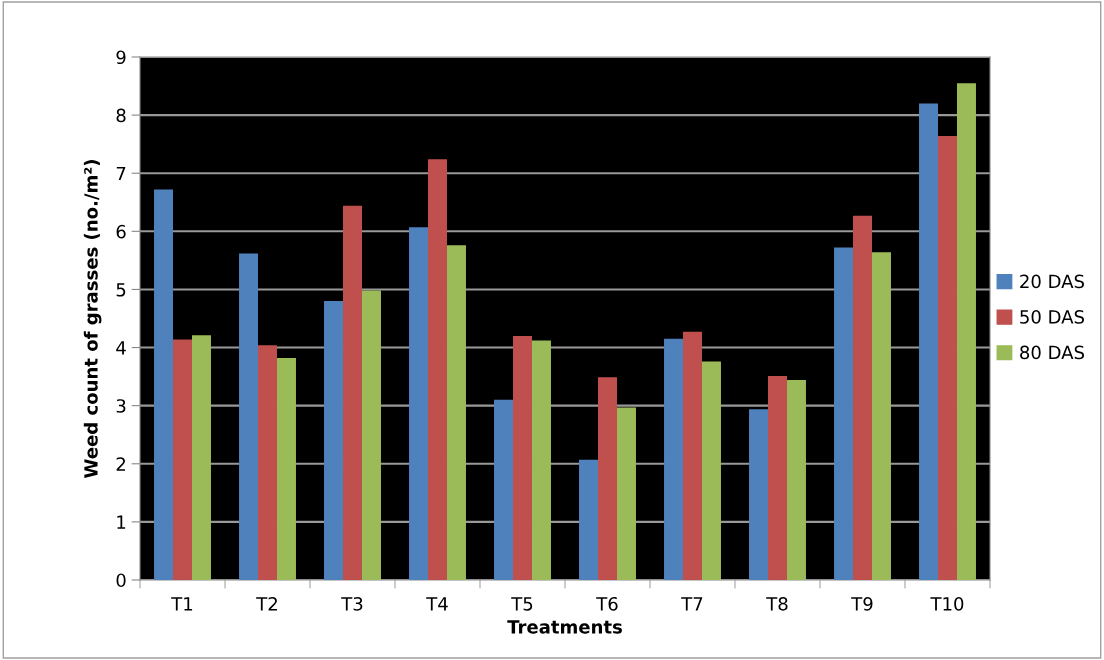 The height and width of the screenshot is (660, 1104). What do you see at coordinates (947, 603) in the screenshot?
I see `x-tick-label: T10` at bounding box center [947, 603].